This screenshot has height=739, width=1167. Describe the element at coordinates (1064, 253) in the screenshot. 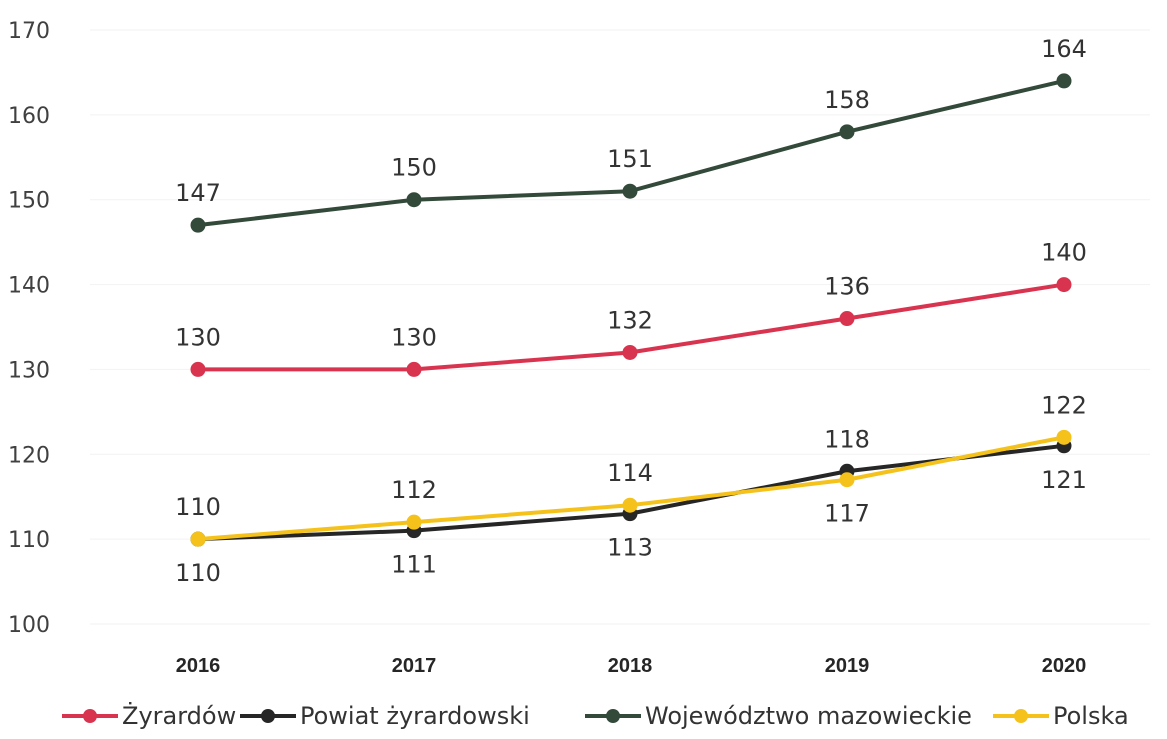

I see `data-label: 140` at that location.